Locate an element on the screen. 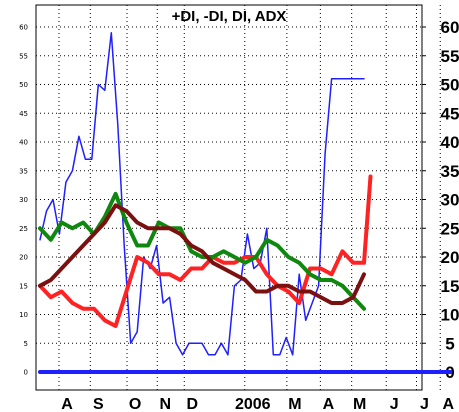  y-tick-label-right: 45 is located at coordinates (450, 113).